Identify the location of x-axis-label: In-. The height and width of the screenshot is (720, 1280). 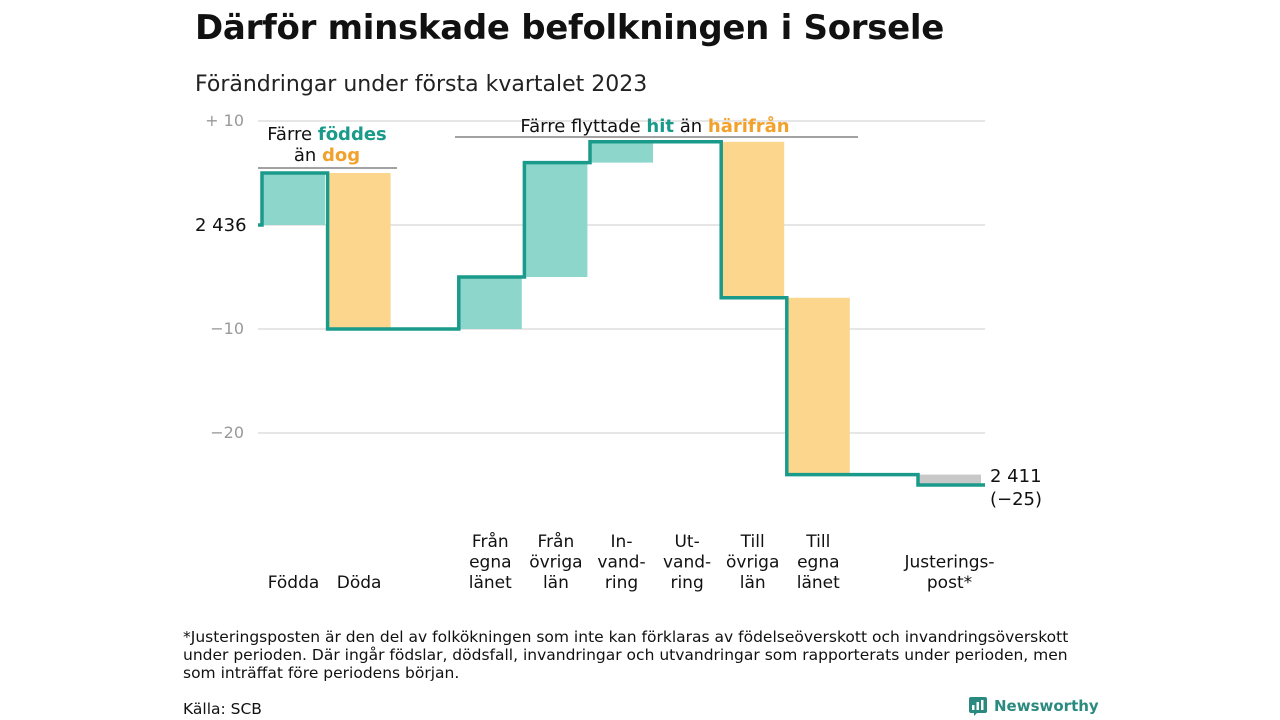
(622, 542).